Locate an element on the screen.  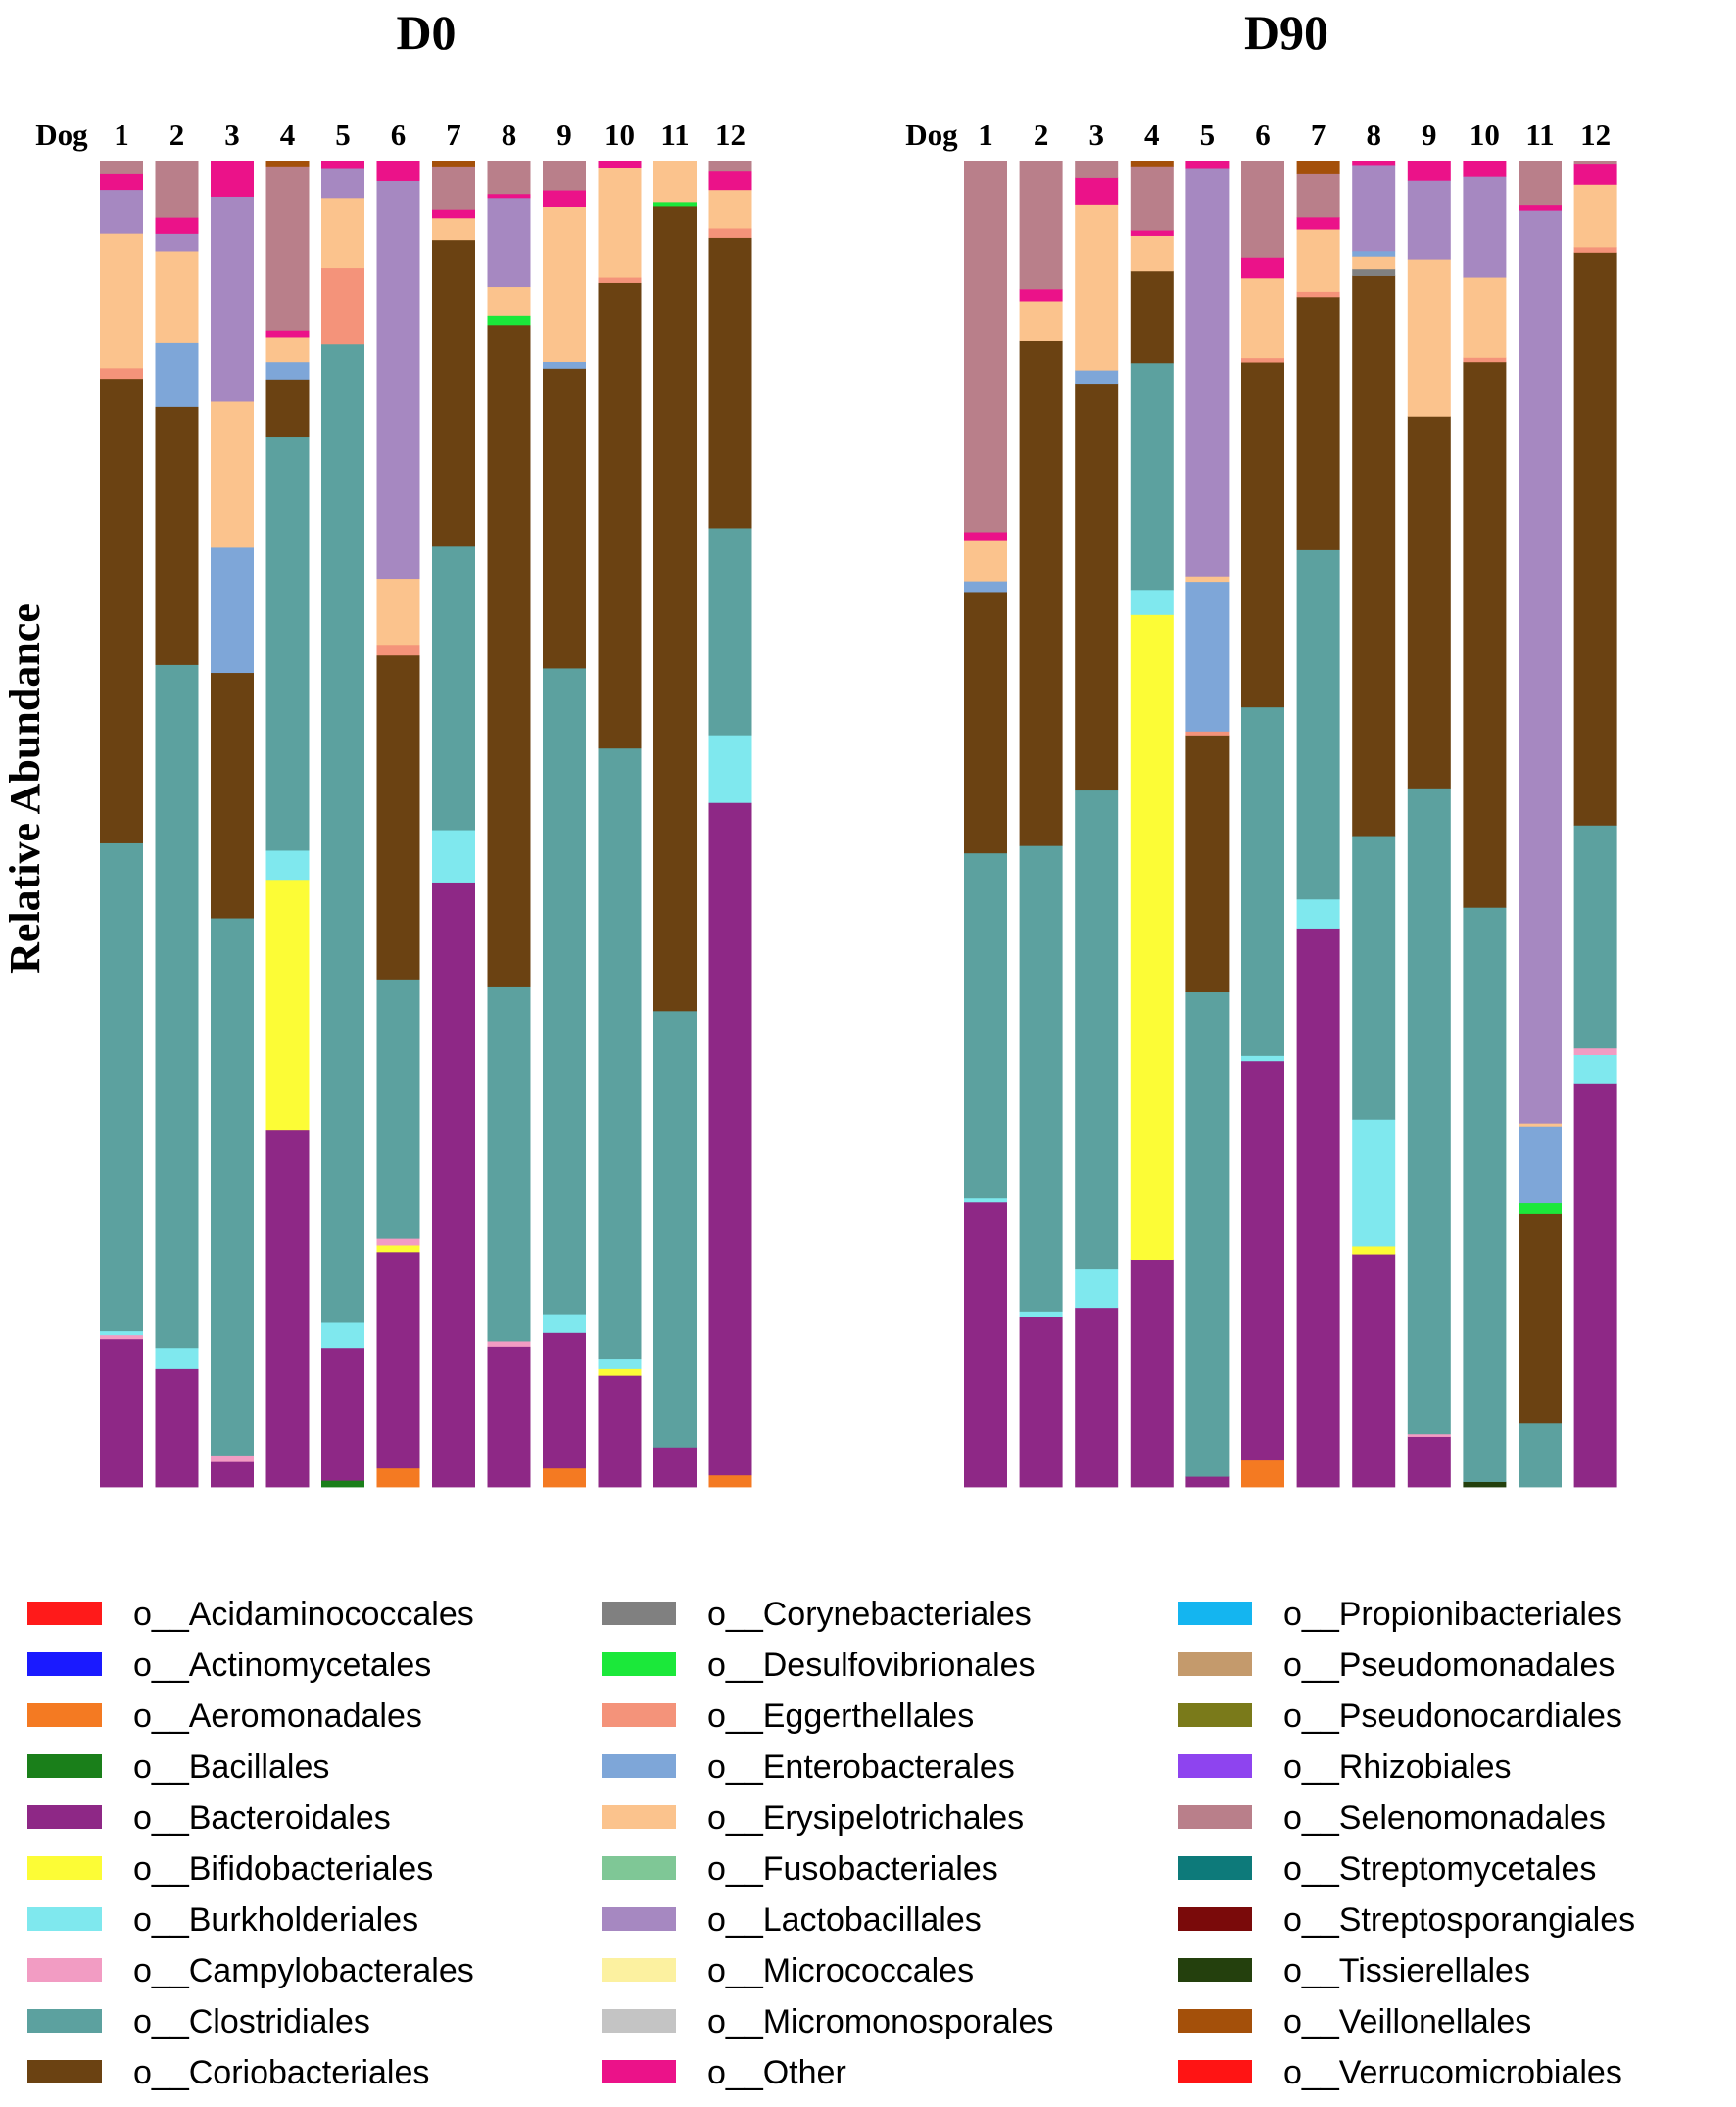
legend-item: o__Campylobacterales is located at coordinates (251, 1970).